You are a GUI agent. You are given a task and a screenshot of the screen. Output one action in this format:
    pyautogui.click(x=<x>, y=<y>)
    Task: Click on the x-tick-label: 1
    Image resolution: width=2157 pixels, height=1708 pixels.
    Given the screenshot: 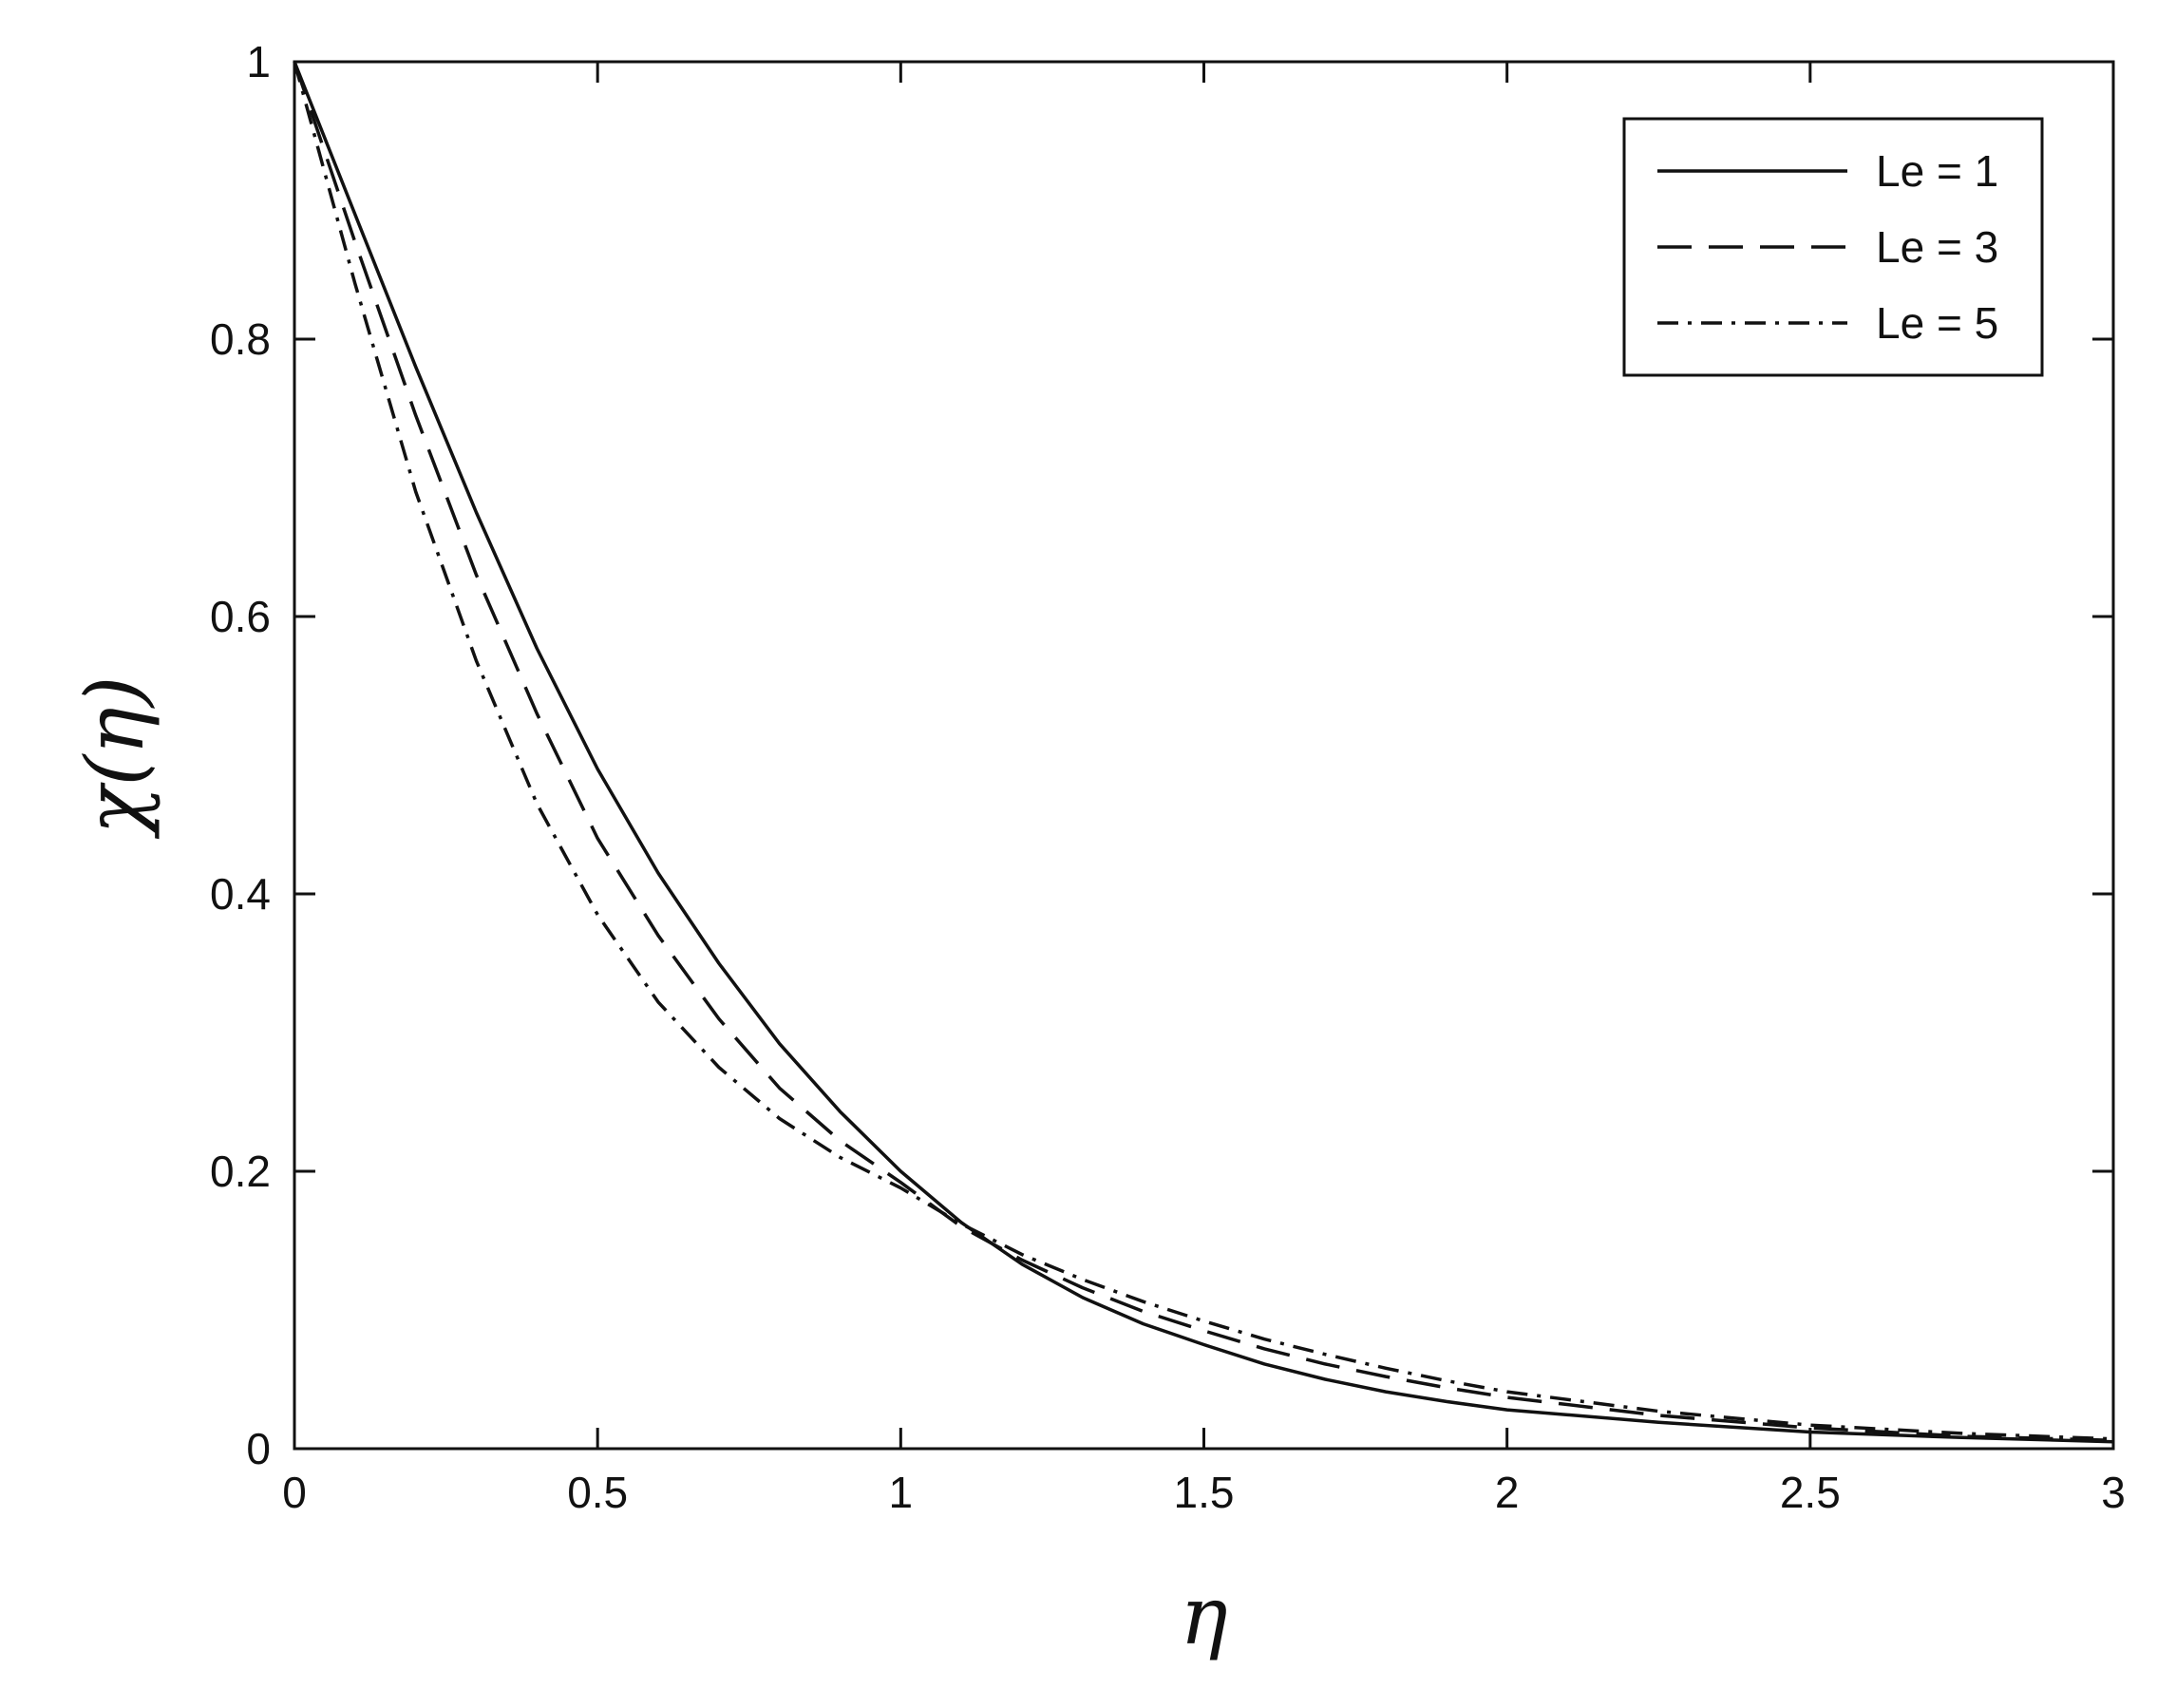 What is the action you would take?
    pyautogui.click(x=902, y=1492)
    